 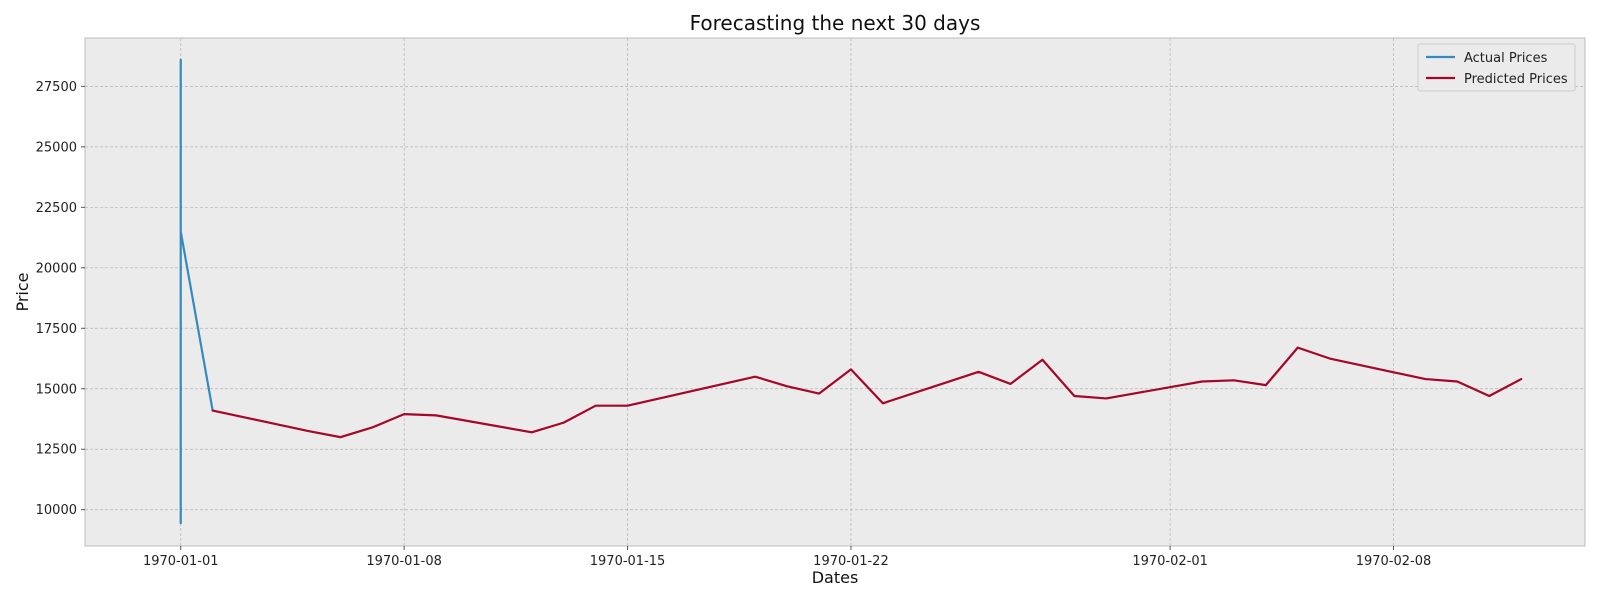 I want to click on y-tick-label: 10000, so click(x=56, y=510).